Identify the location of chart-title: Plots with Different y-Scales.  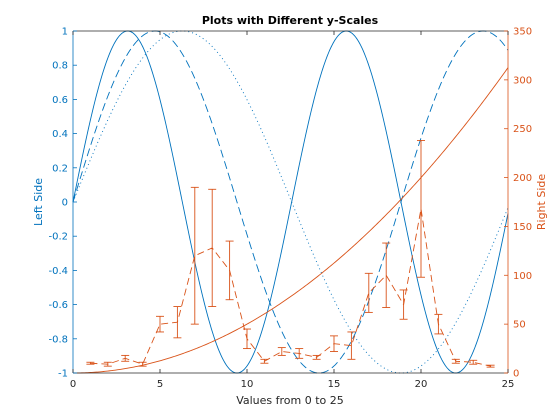
(290, 20).